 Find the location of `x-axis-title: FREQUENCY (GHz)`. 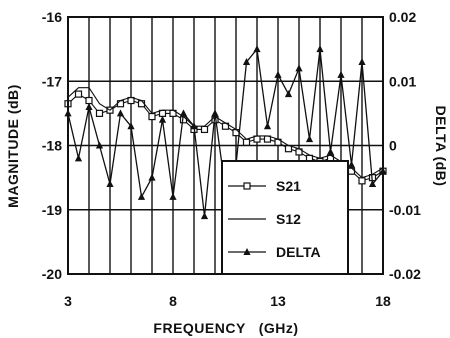

x-axis-title: FREQUENCY (GHz) is located at coordinates (225, 328).